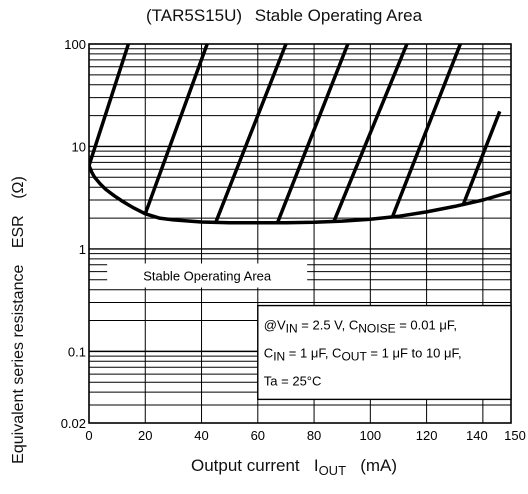 This screenshot has height=494, width=528. What do you see at coordinates (328, 325) in the screenshot?
I see `condition-text-part: = 2.5 V, C` at bounding box center [328, 325].